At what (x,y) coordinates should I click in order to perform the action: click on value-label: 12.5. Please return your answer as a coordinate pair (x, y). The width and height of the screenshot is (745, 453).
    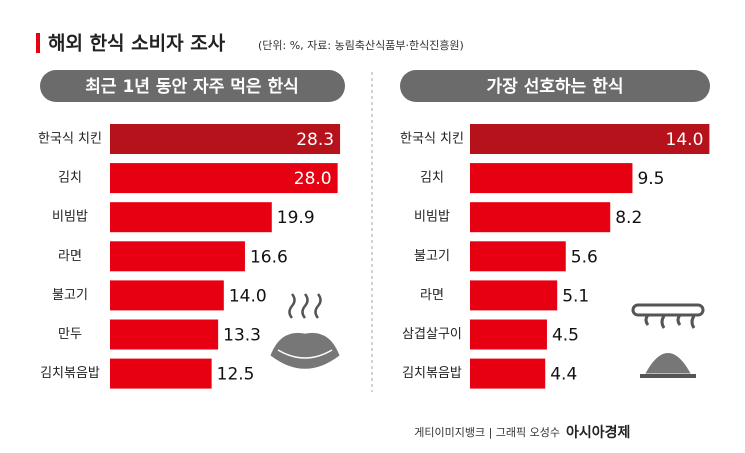
    Looking at the image, I should click on (236, 375).